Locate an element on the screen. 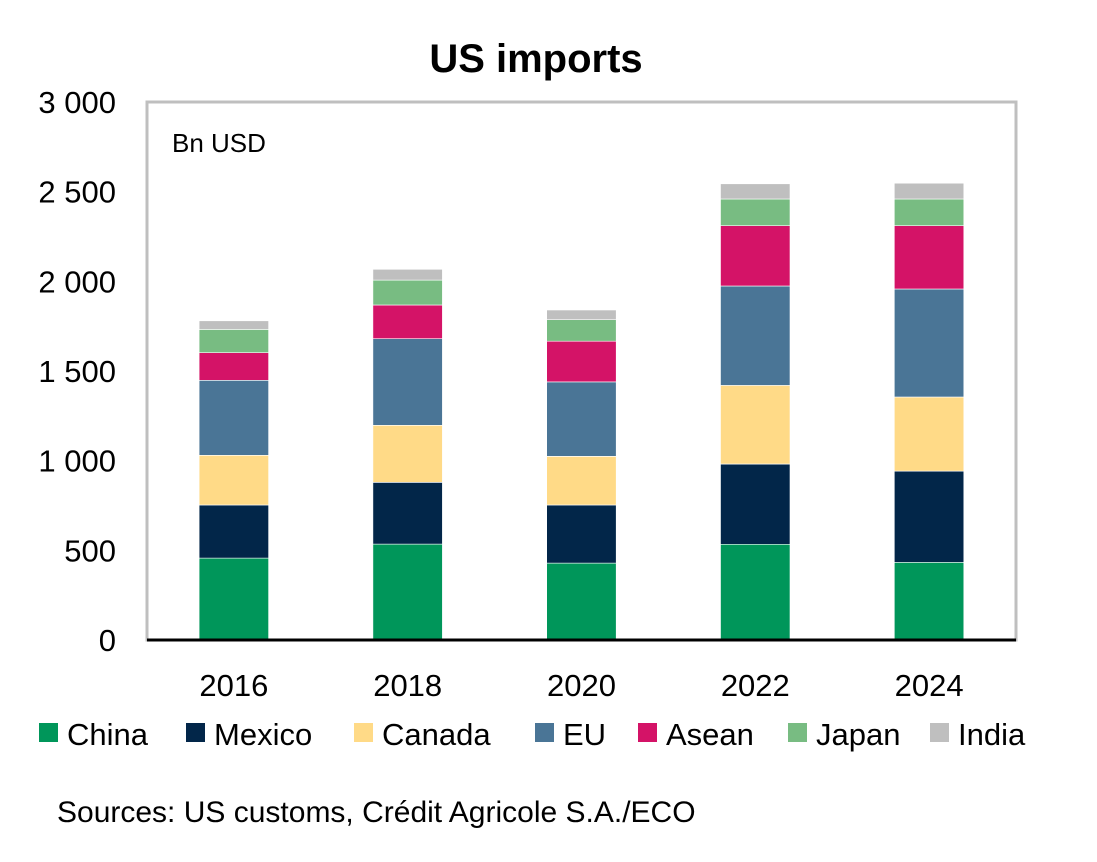  legend-item-japan: Japan is located at coordinates (844, 734).